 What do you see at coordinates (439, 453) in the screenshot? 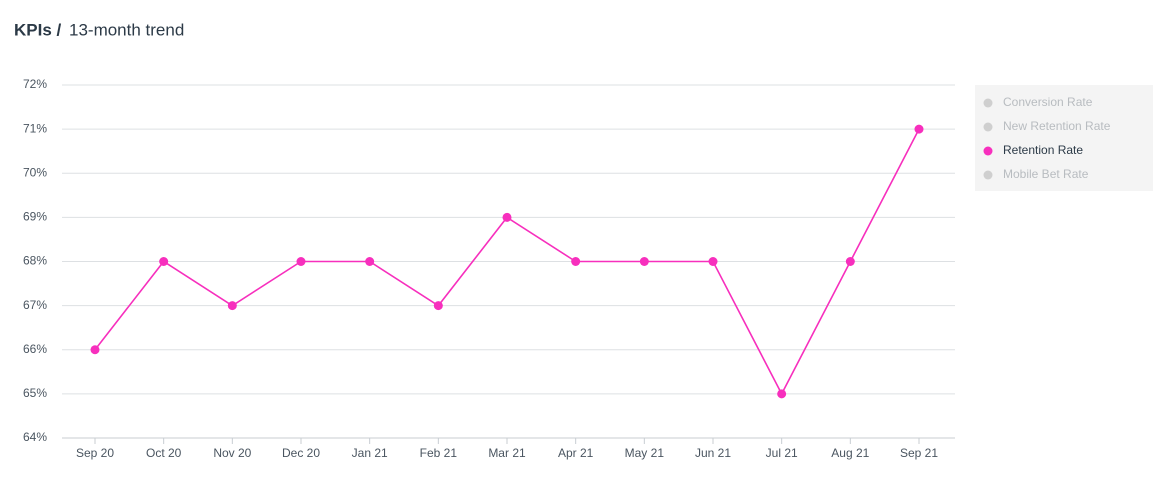
I see `x-tick-label: Feb 21` at bounding box center [439, 453].